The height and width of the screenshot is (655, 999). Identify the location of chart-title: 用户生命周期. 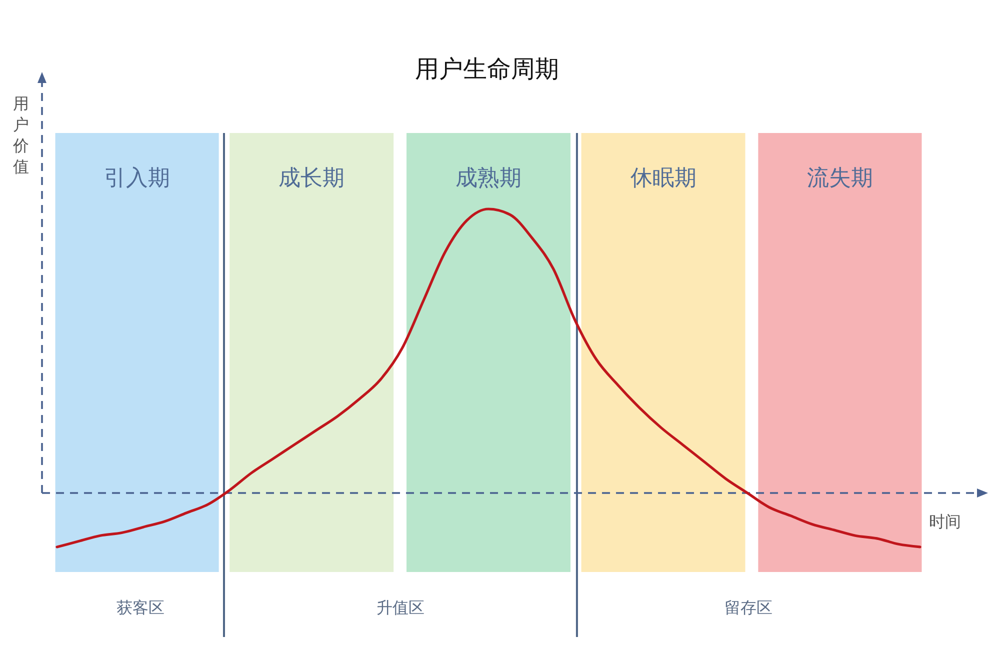
(487, 69).